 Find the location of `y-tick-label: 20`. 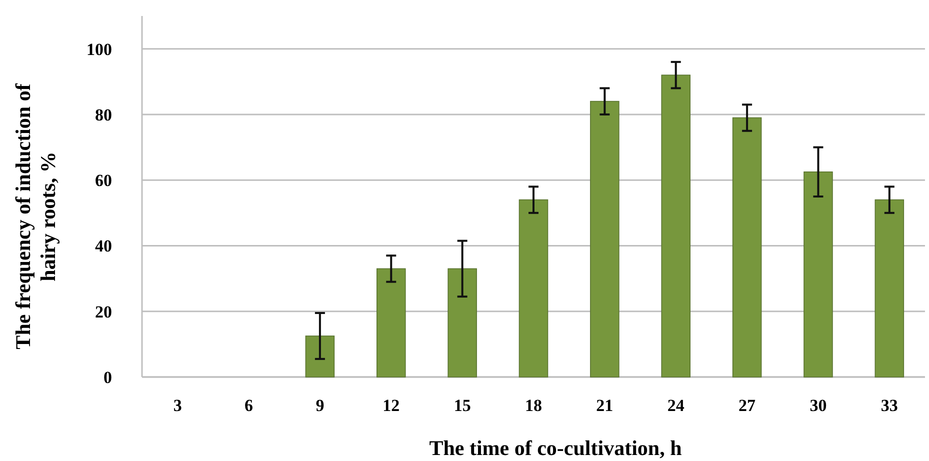

y-tick-label: 20 is located at coordinates (103, 312).